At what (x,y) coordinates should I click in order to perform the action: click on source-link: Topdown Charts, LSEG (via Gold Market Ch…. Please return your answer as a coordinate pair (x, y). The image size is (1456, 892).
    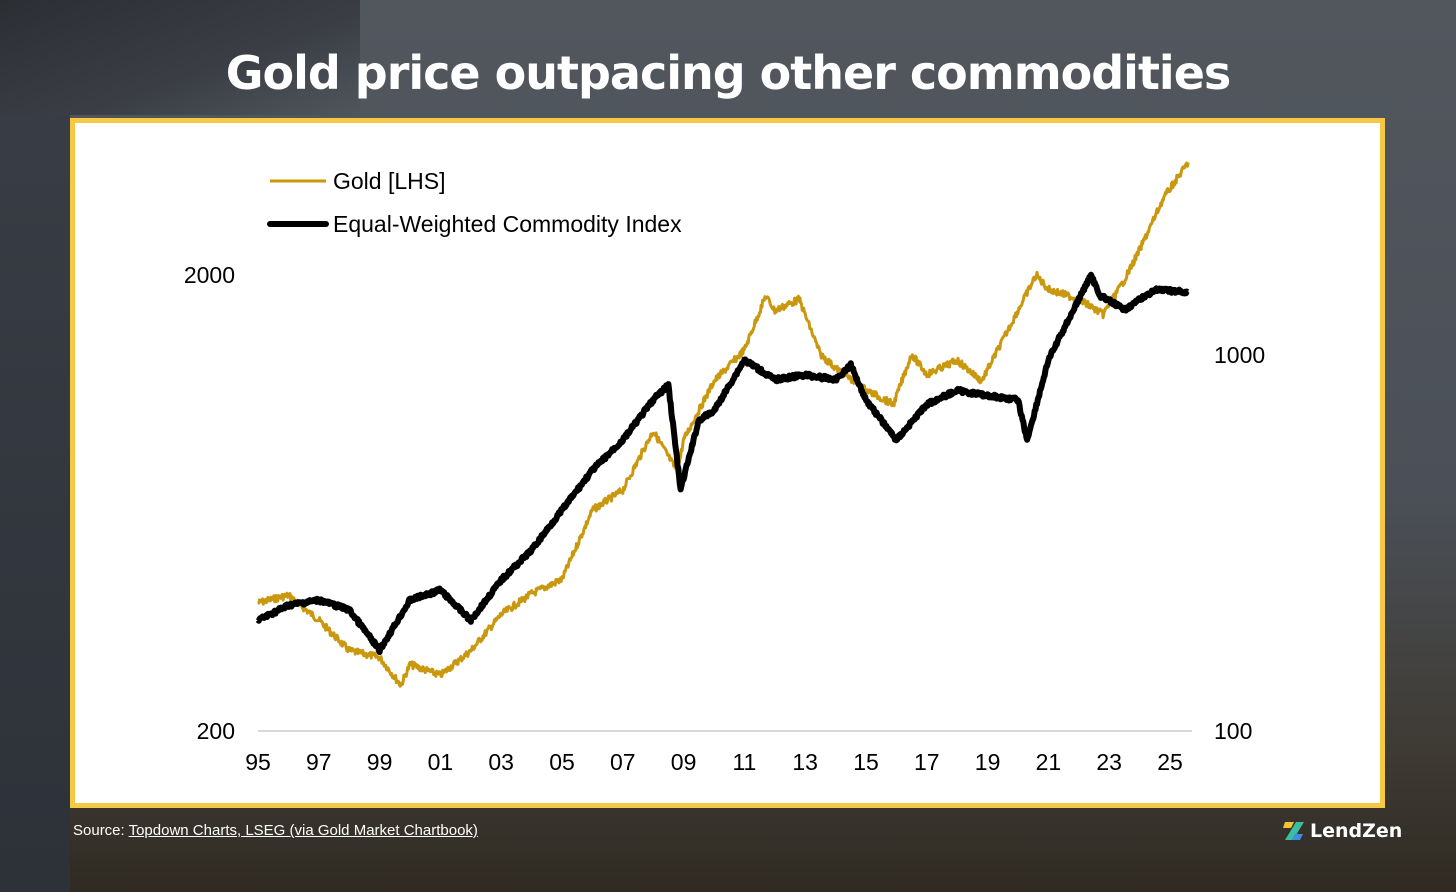
    Looking at the image, I should click on (303, 830).